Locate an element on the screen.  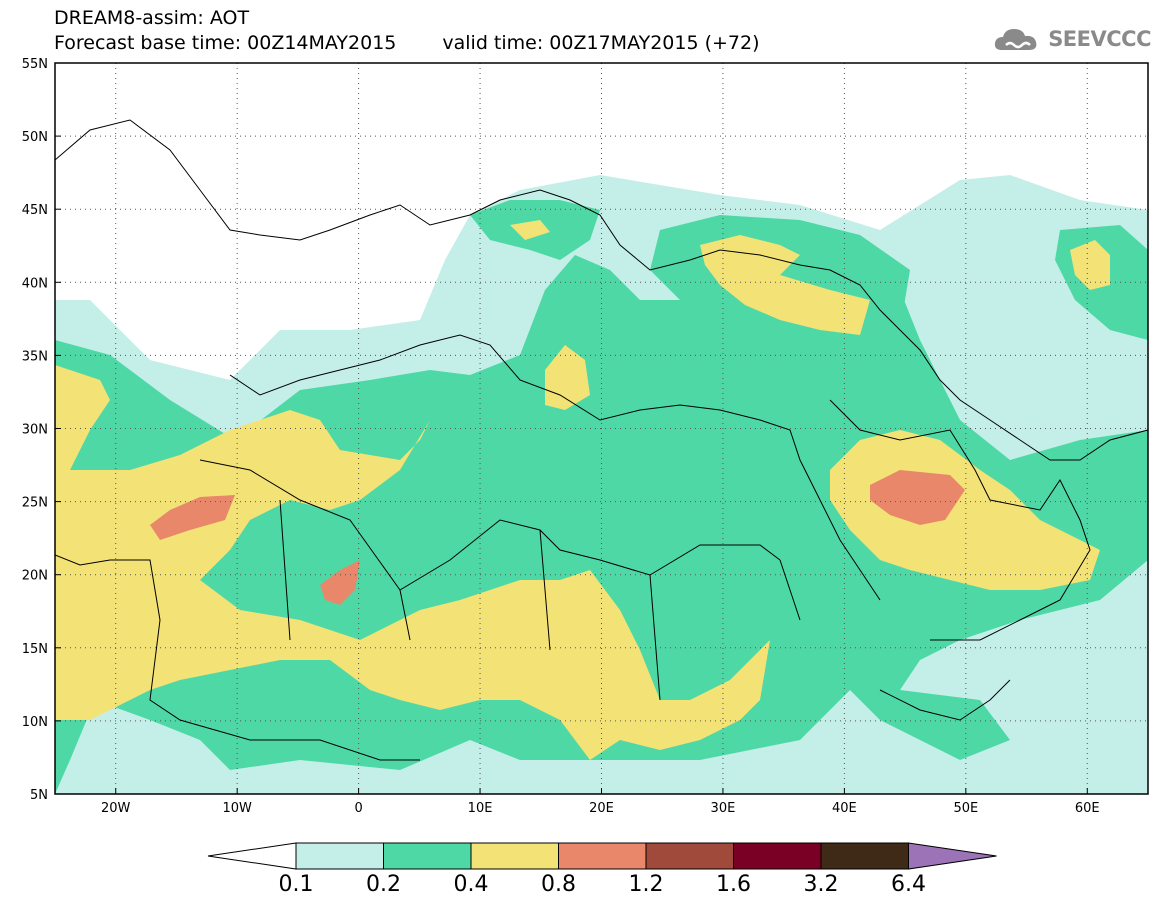
arabia-coast is located at coordinates (960, 520).